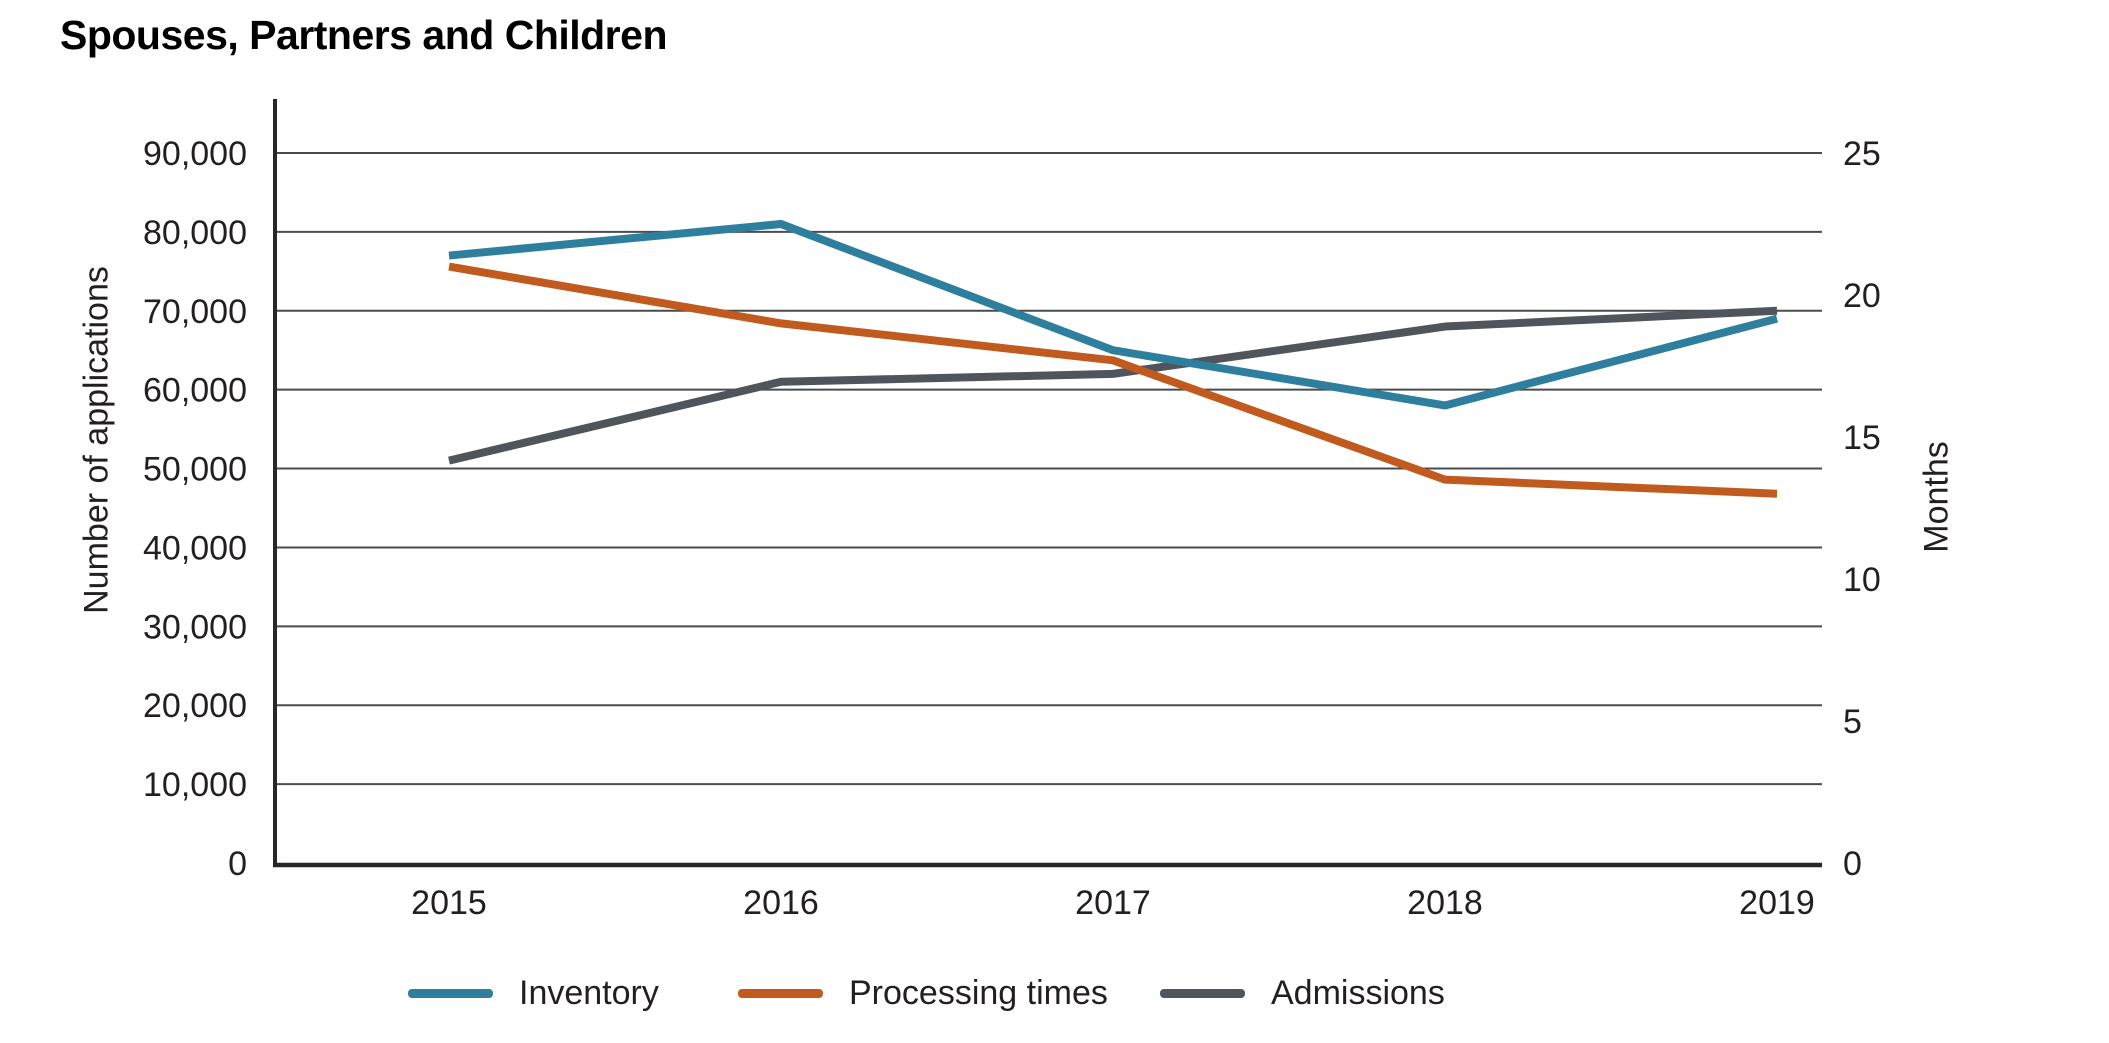 This screenshot has width=2109, height=1043. I want to click on legend-swatch-admissions, so click(1202, 993).